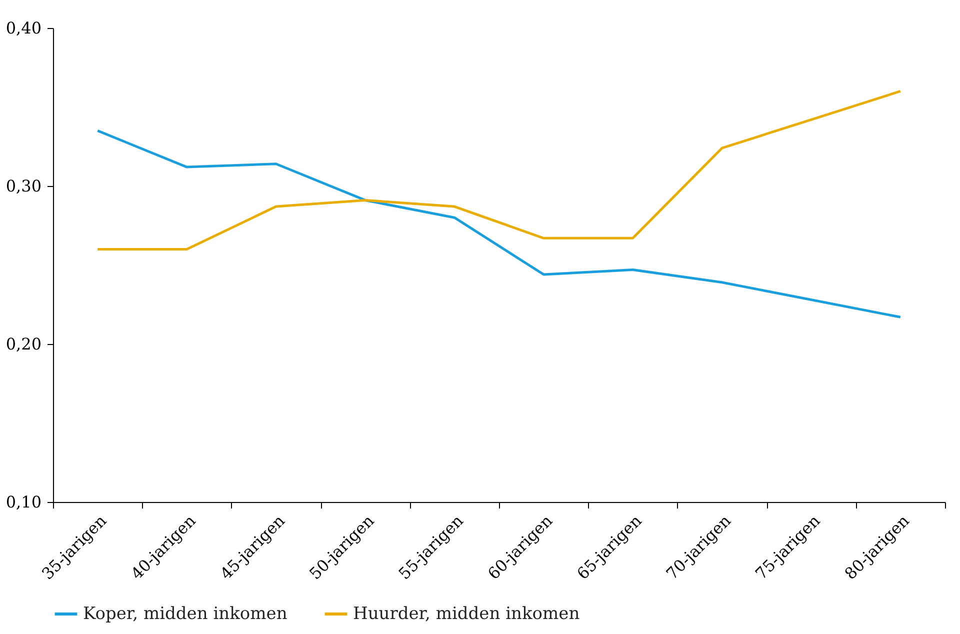  Describe the element at coordinates (24, 502) in the screenshot. I see `y-tick-label: 0,10` at that location.